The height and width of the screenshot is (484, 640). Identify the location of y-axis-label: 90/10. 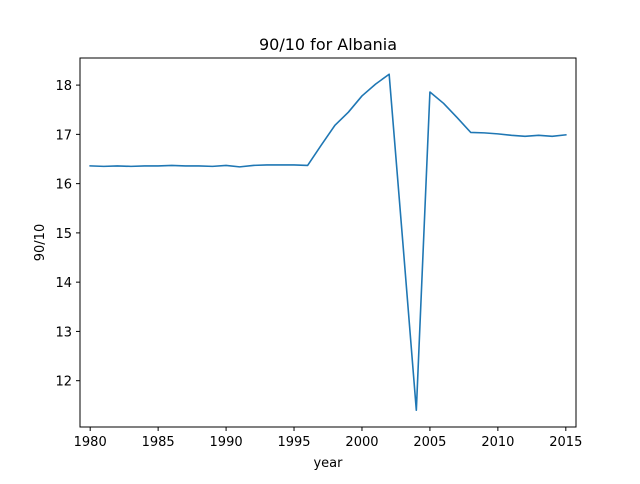
(40, 242).